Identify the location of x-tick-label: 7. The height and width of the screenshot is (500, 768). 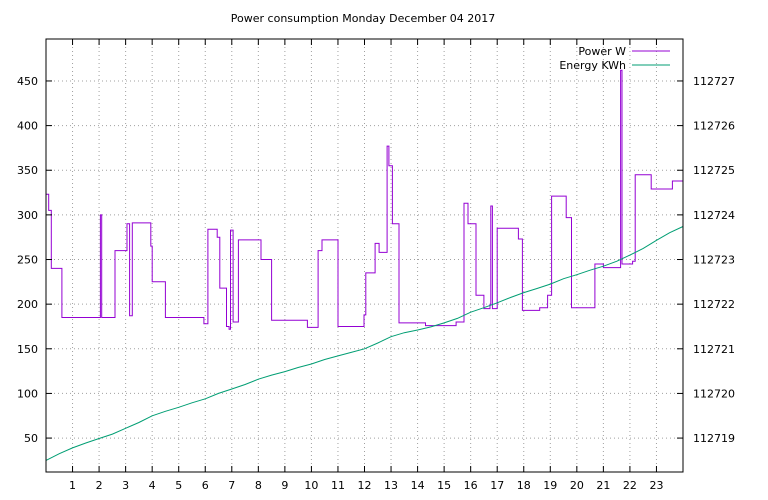
(231, 485).